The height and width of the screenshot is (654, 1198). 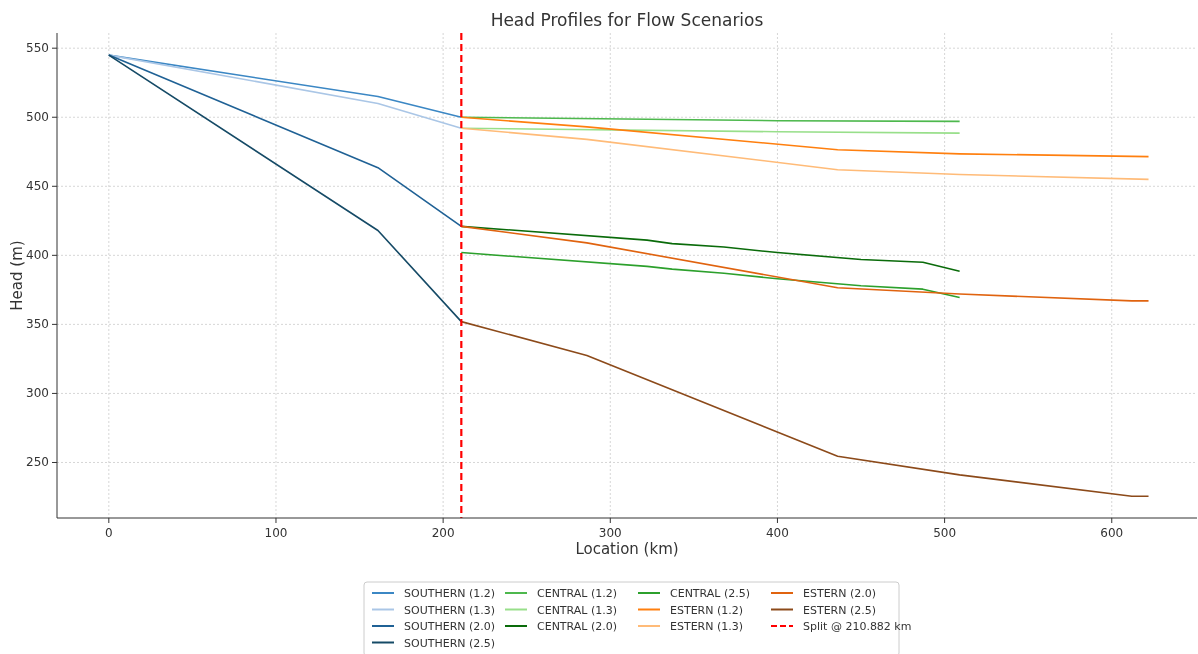 I want to click on legend-label: ESTERN (1.3), so click(x=707, y=626).